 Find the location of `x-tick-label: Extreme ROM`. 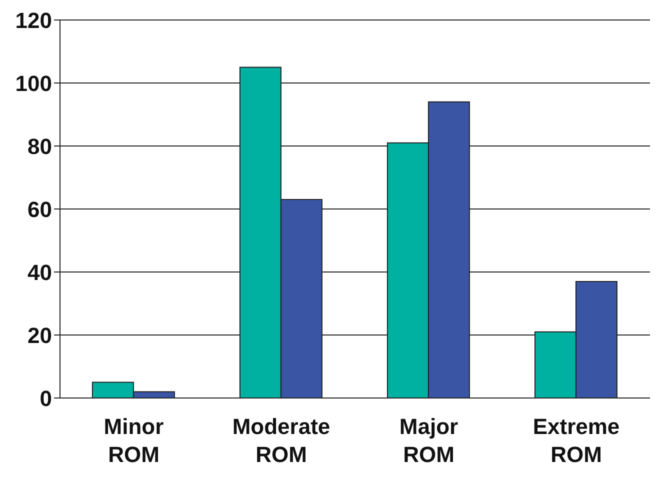

x-tick-label: Extreme ROM is located at coordinates (576, 440).